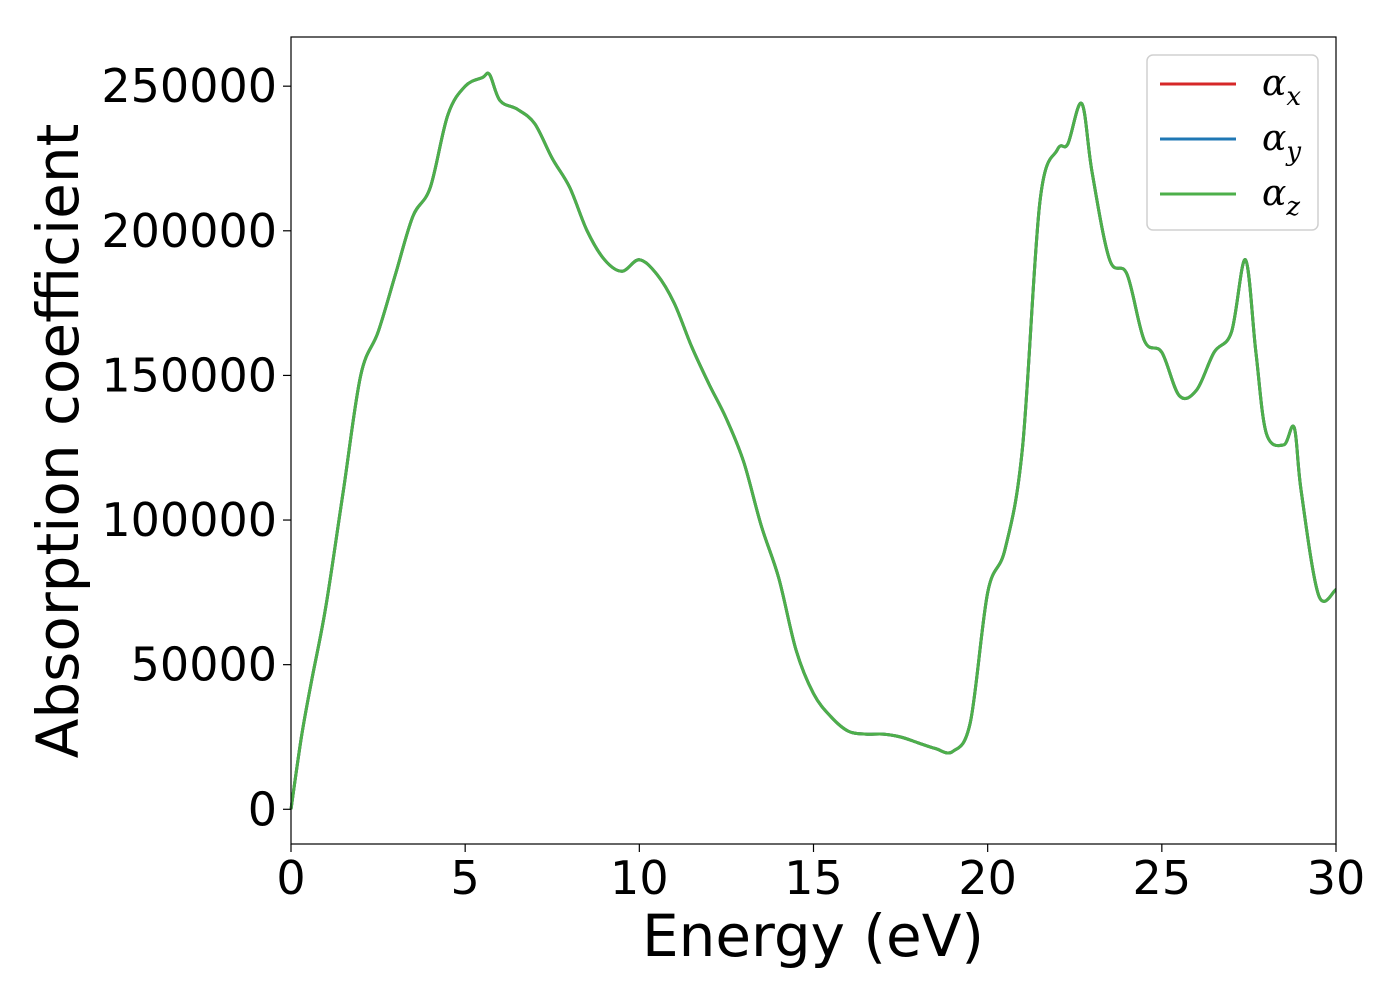  I want to click on y-tick-label: 200000, so click(189, 231).